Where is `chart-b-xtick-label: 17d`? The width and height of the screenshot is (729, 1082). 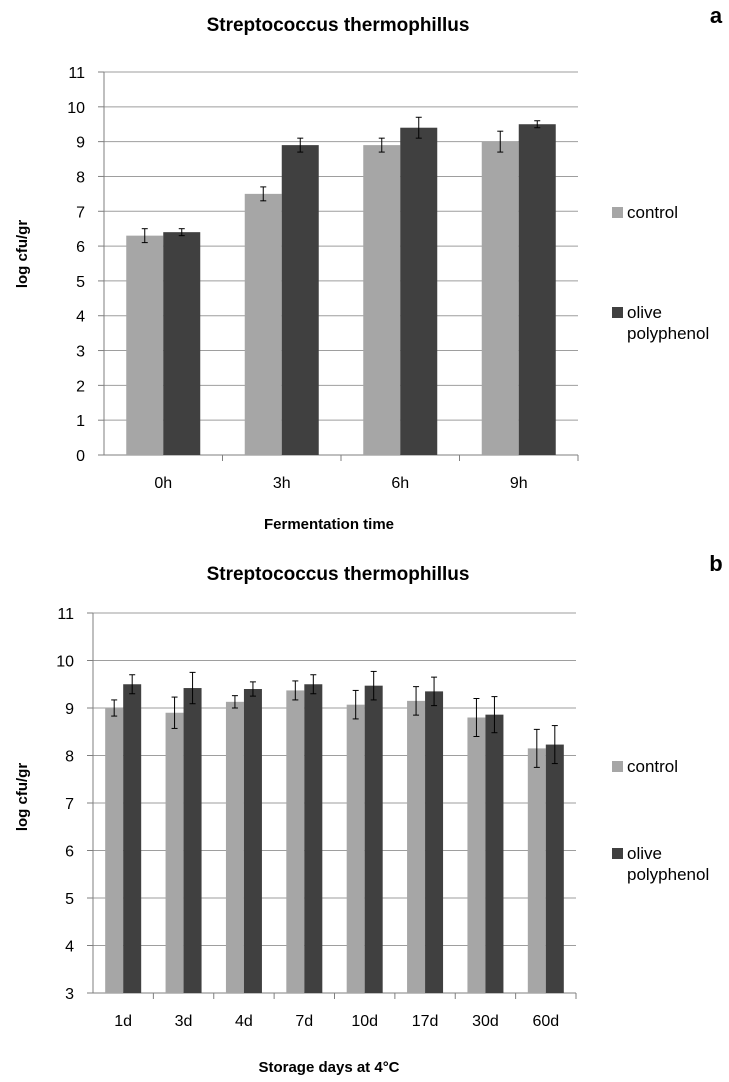 chart-b-xtick-label: 17d is located at coordinates (425, 1021).